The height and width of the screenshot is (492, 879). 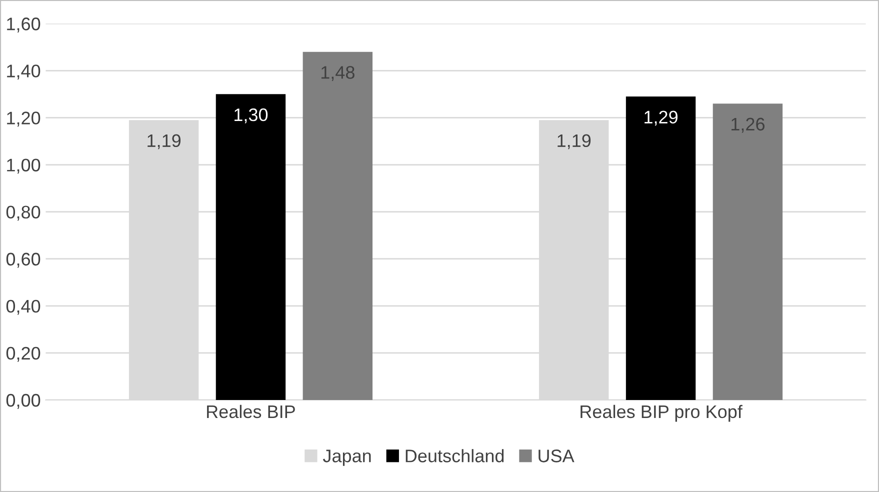 What do you see at coordinates (23, 25) in the screenshot?
I see `y-tick-label: 1,60` at bounding box center [23, 25].